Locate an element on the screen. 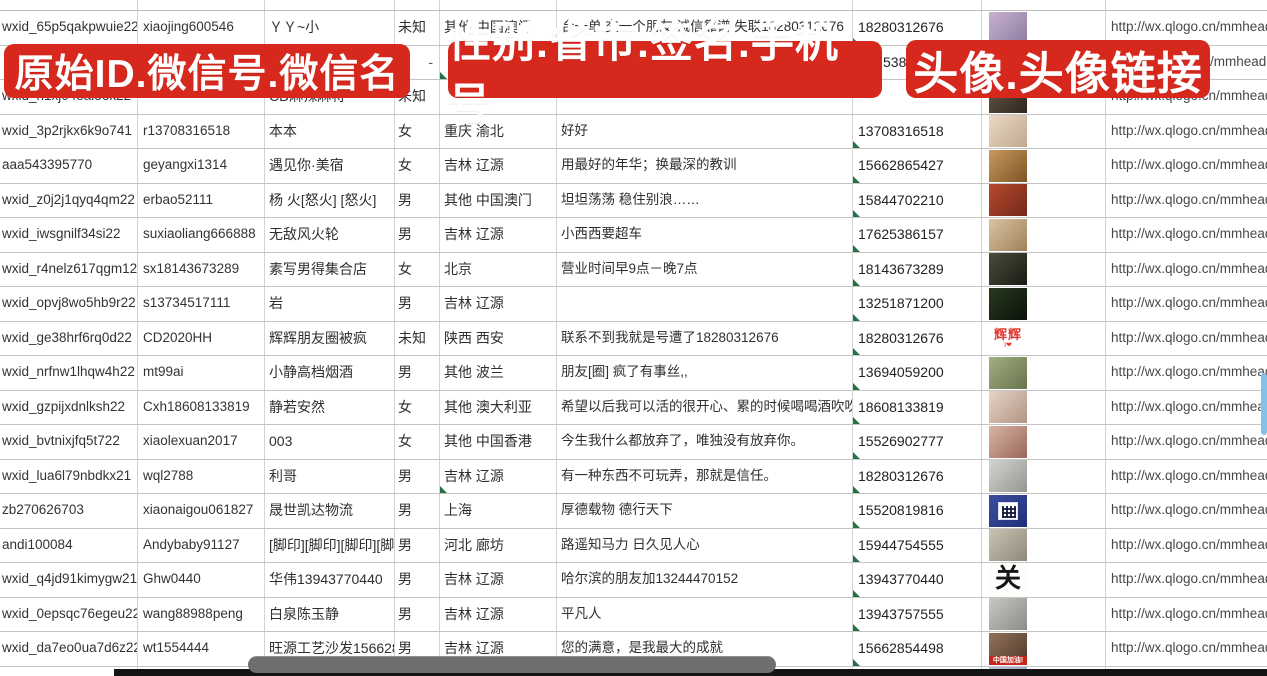 This screenshot has height=676, width=1267. cell-region: 其他 澳大利亚 is located at coordinates (498, 407).